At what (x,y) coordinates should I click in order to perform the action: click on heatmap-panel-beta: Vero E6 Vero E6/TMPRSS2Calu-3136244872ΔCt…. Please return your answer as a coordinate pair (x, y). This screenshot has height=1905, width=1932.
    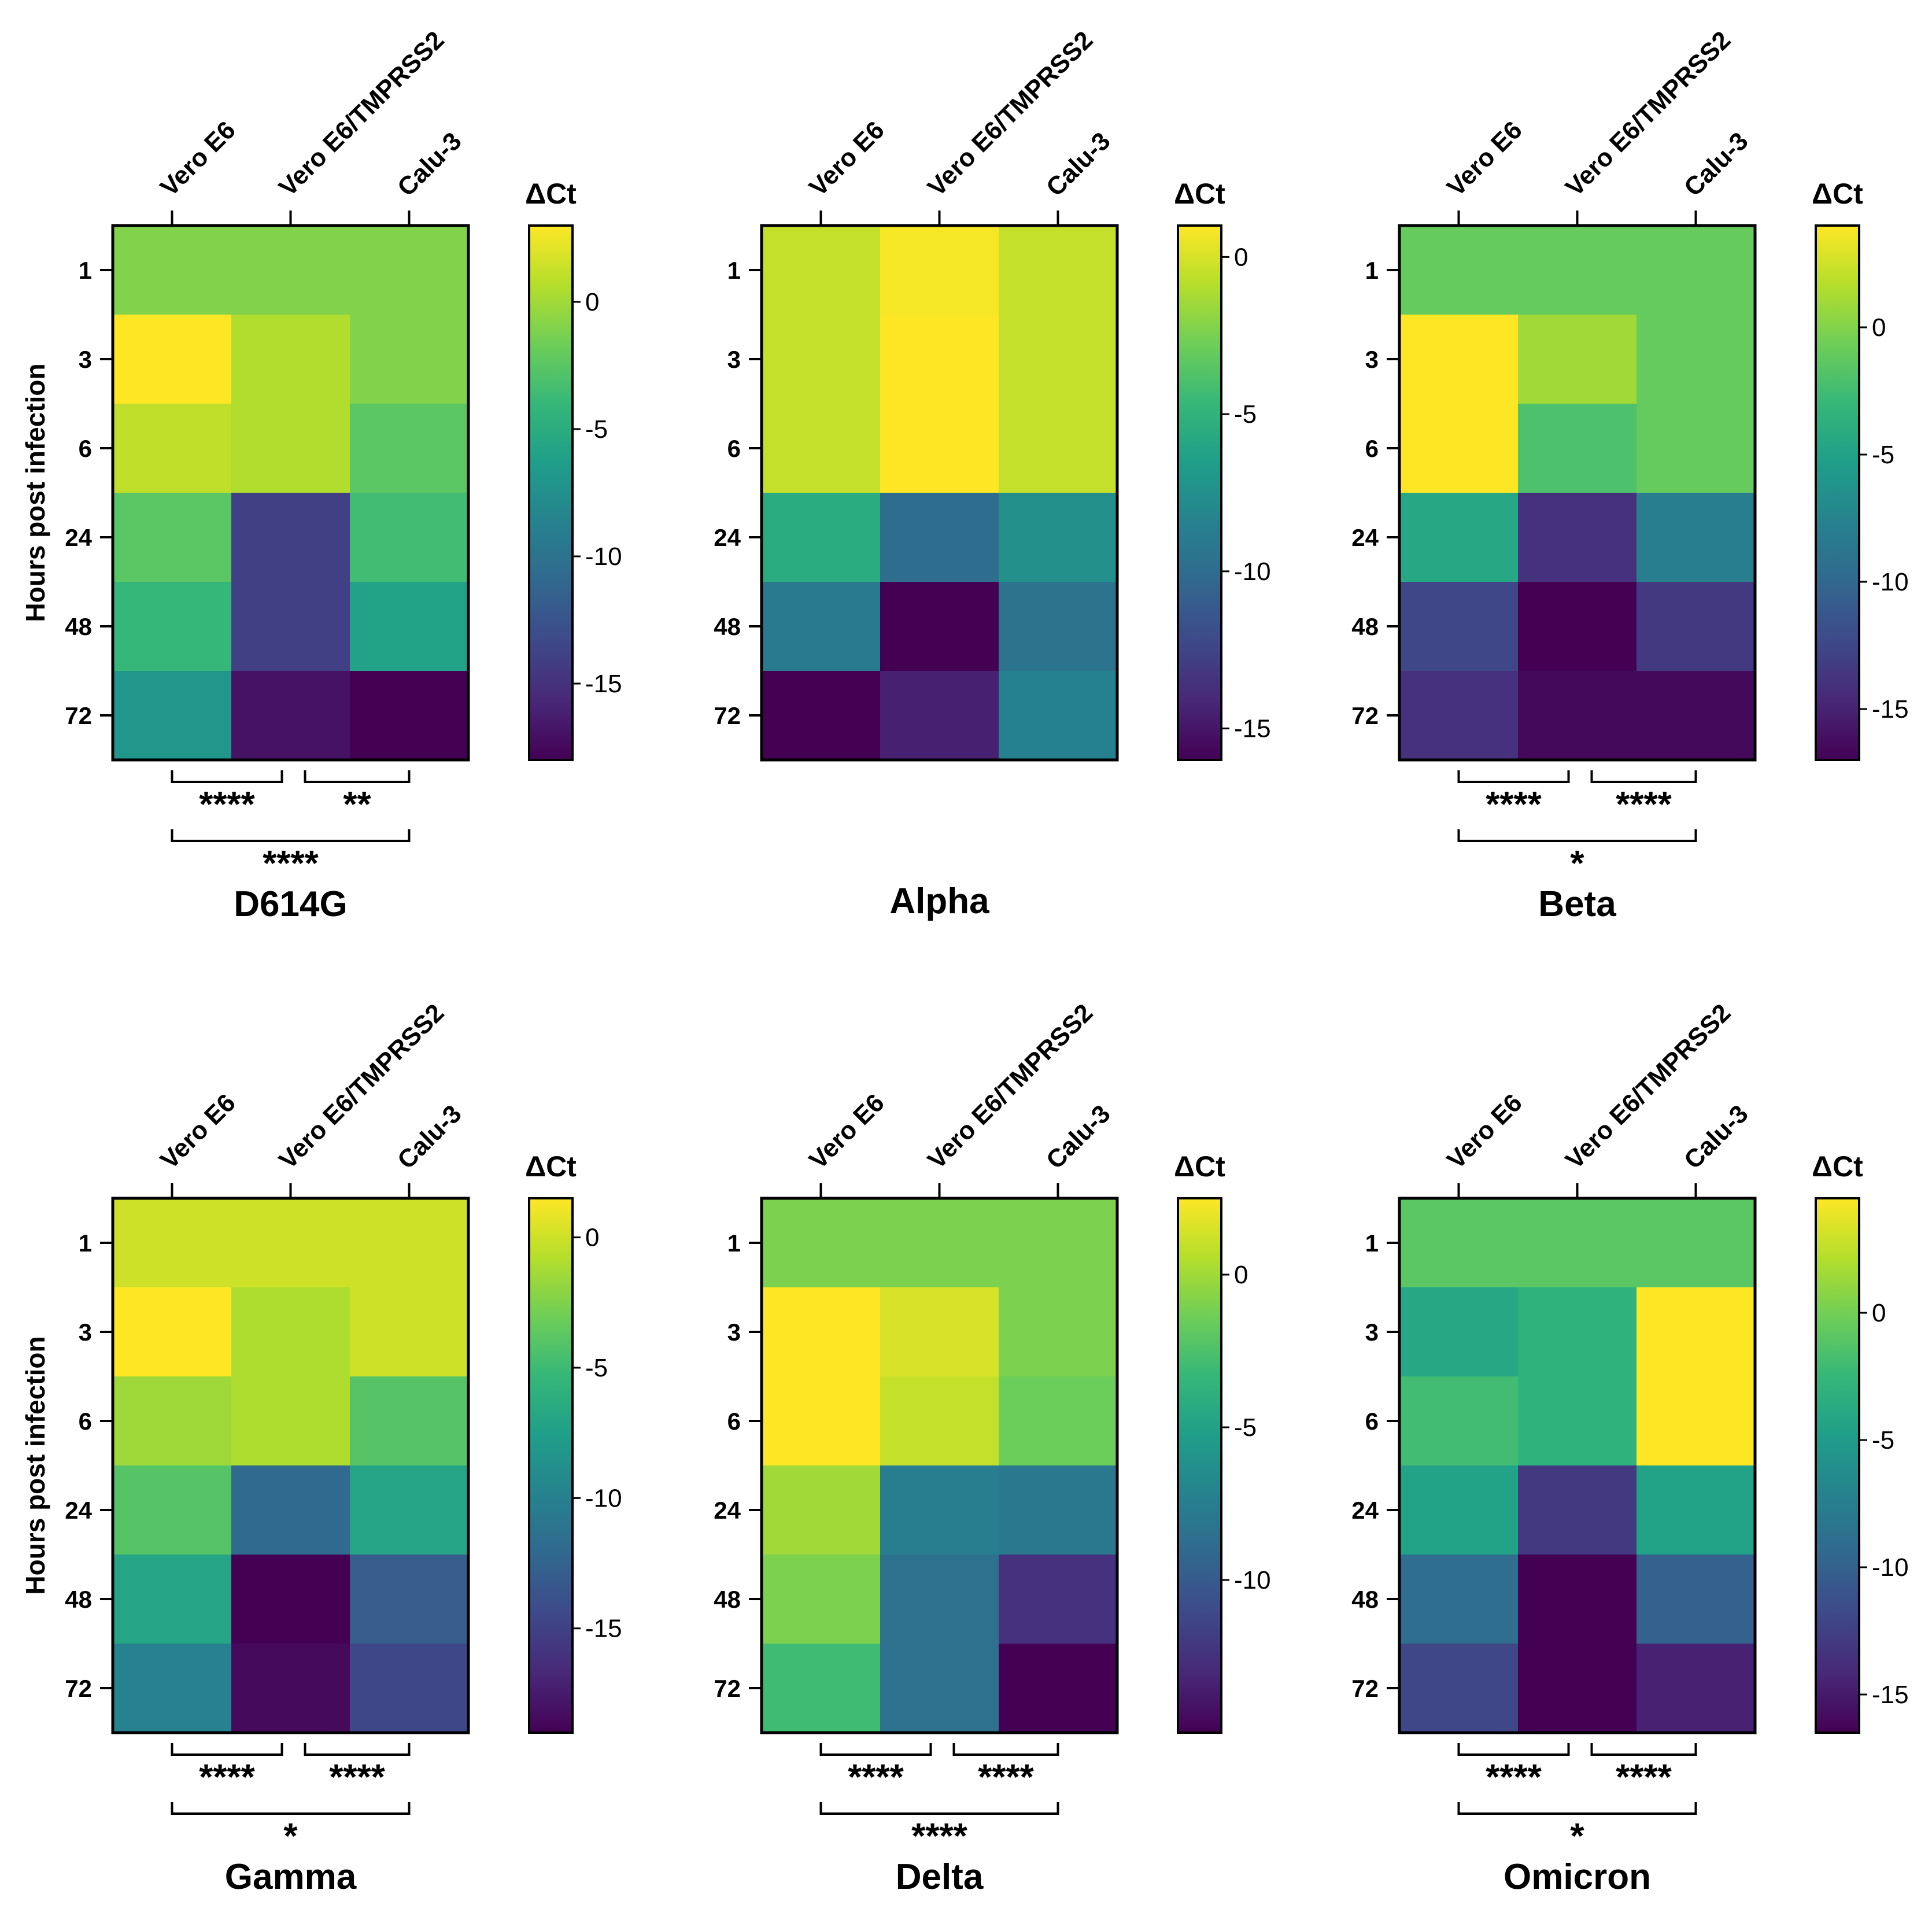
    Looking at the image, I should click on (1630, 475).